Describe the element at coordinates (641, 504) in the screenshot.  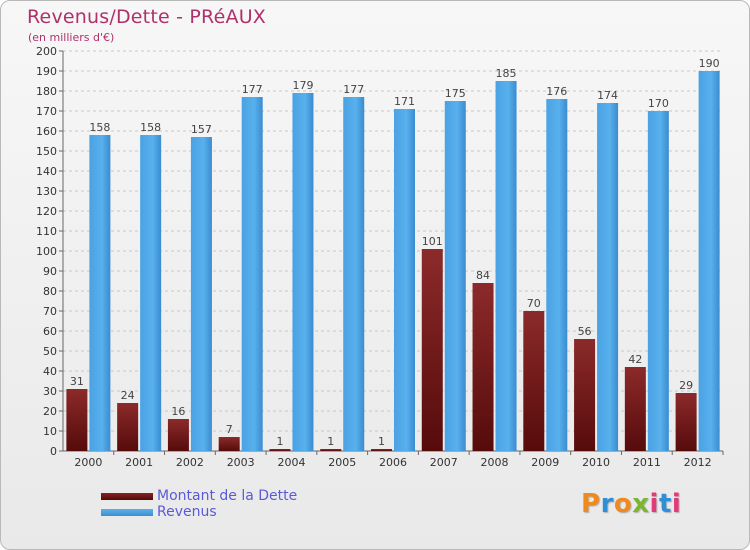
I see `logo-letter: x` at that location.